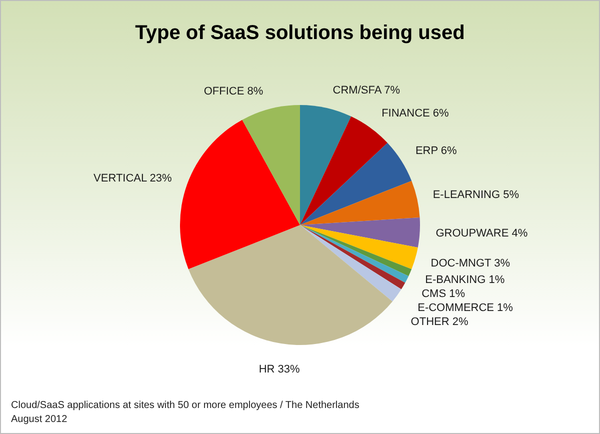  Describe the element at coordinates (482, 234) in the screenshot. I see `slice-label: GROUPWARE 4%` at that location.